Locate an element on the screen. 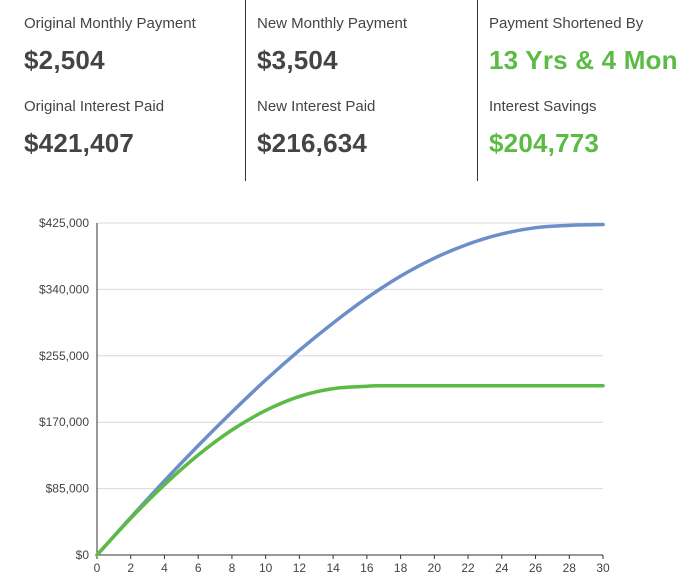 This screenshot has width=700, height=587. y-tick-label: $255,000 is located at coordinates (64, 356).